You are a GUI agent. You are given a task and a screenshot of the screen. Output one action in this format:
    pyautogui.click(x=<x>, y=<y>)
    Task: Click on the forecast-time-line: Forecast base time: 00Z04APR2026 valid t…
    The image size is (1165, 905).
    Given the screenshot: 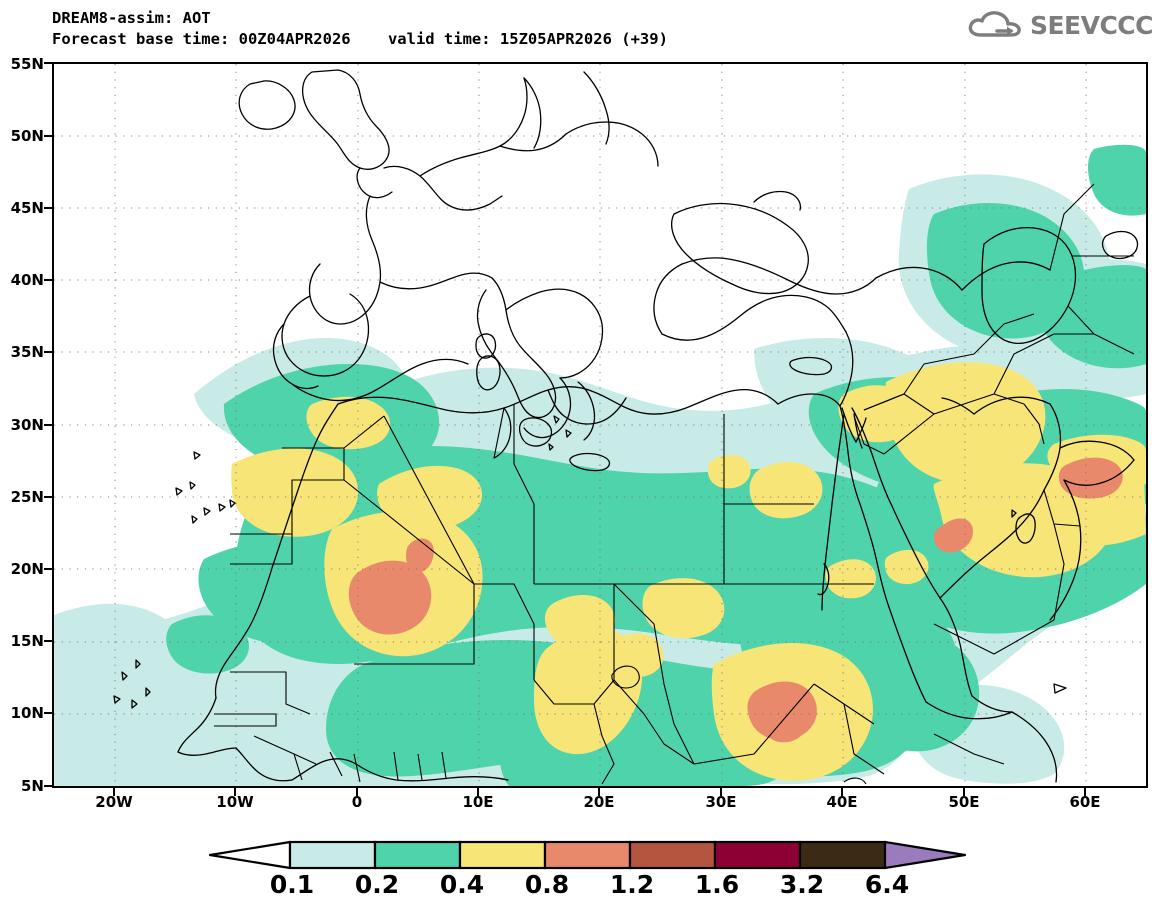 What is the action you would take?
    pyautogui.click(x=360, y=39)
    